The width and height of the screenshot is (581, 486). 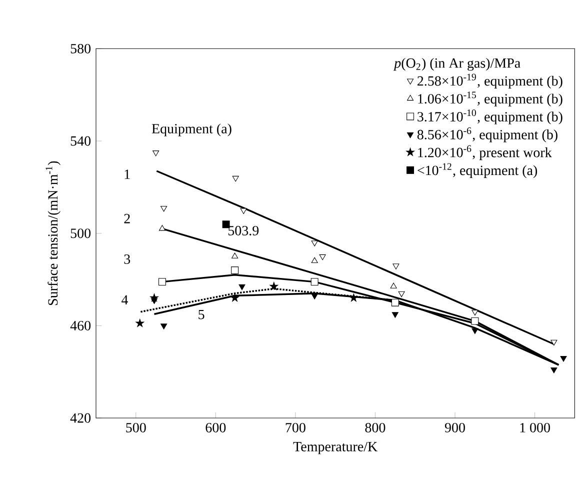 What do you see at coordinates (478, 170) in the screenshot?
I see `legend-label: <10$^{-12}$, equipment (a)` at bounding box center [478, 170].